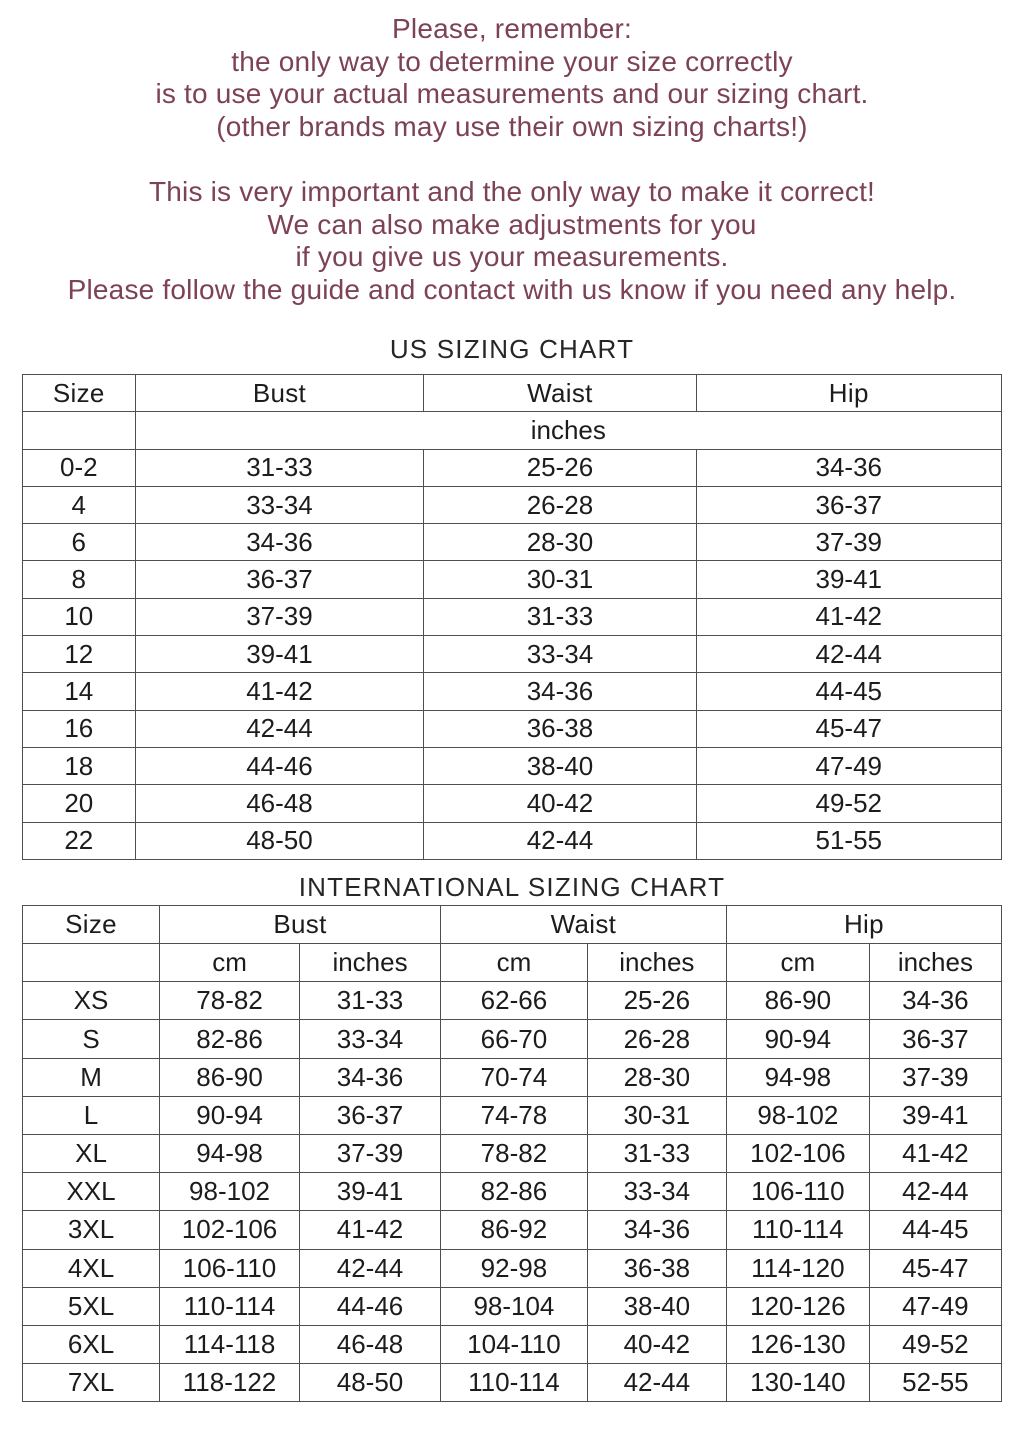 The image size is (1024, 1432). What do you see at coordinates (91, 1153) in the screenshot?
I see `table-cell: XL` at bounding box center [91, 1153].